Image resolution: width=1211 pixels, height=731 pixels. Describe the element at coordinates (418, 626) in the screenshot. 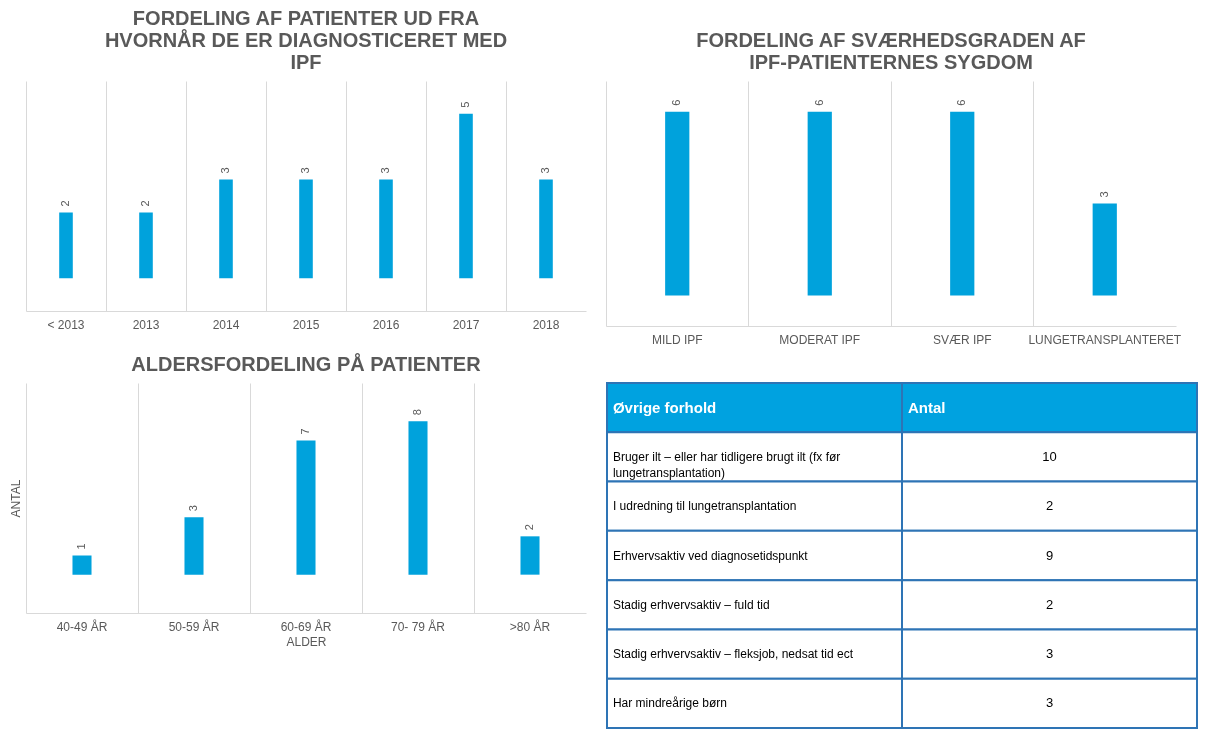

I see `x-tick-label: 70- 79 ÅR` at that location.